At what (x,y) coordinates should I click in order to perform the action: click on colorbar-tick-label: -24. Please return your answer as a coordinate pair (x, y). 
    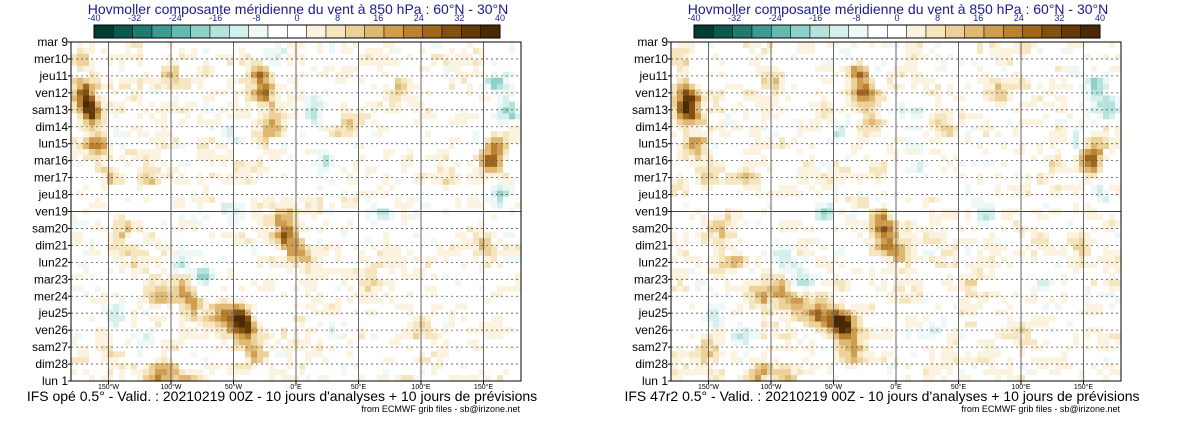
    Looking at the image, I should click on (775, 18).